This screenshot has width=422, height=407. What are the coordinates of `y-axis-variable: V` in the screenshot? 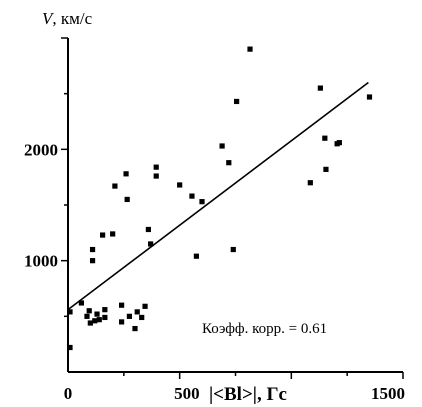 It's located at (48, 18).